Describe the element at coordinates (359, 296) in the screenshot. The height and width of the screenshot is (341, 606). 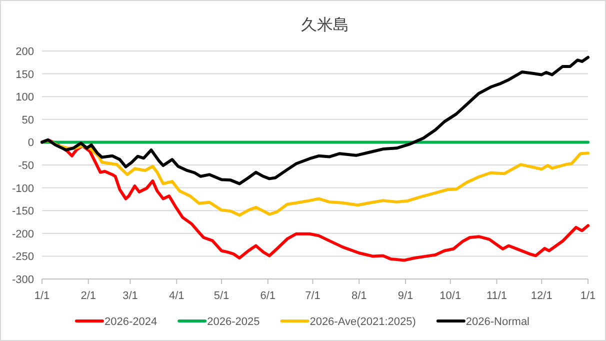
I see `x-tick-label: 8/1` at that location.